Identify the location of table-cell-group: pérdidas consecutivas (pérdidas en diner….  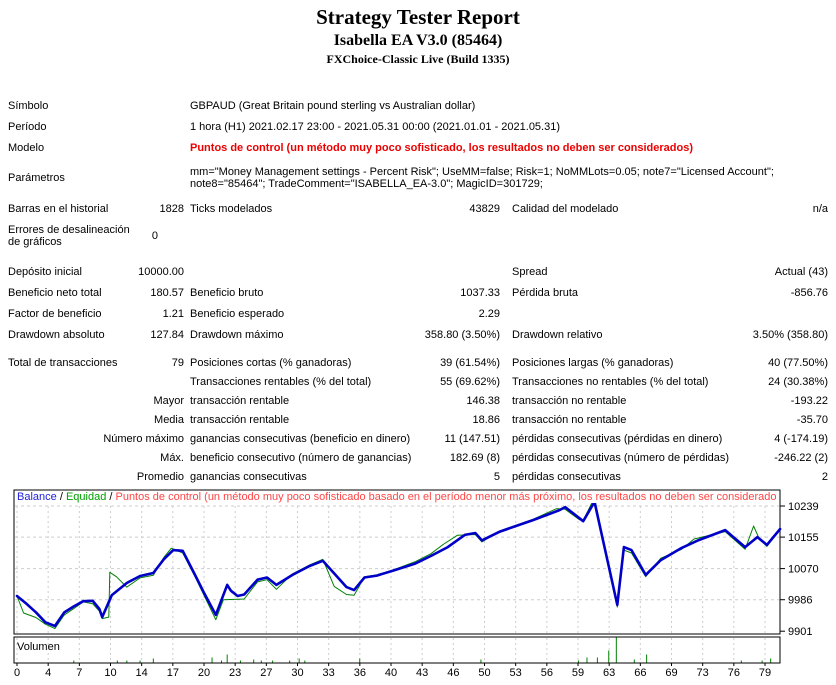
(664, 439).